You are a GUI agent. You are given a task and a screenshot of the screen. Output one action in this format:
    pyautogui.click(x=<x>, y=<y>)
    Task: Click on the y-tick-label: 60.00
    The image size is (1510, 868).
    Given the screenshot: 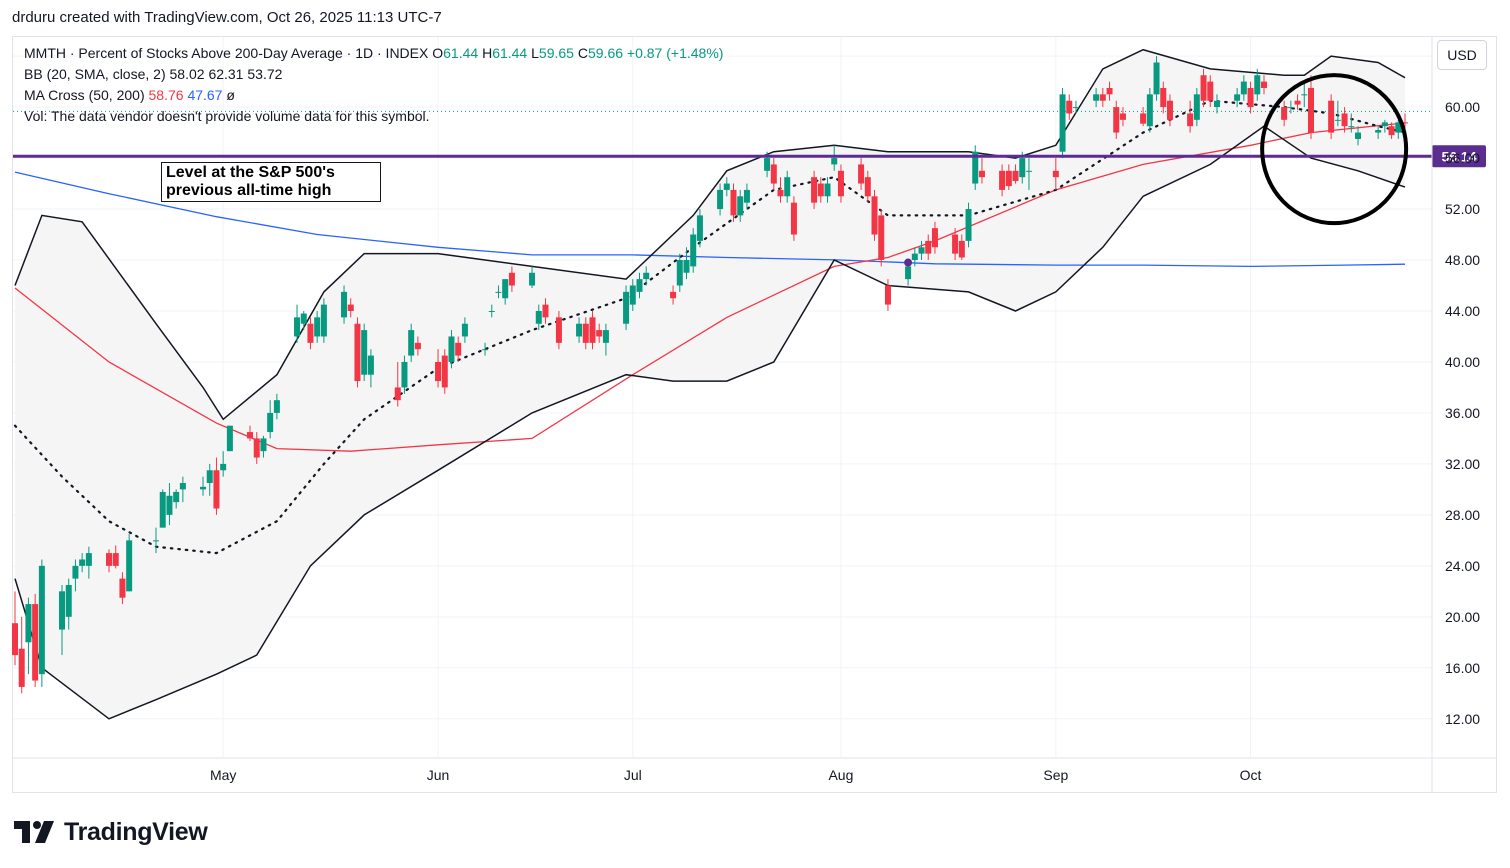 What is the action you would take?
    pyautogui.click(x=1462, y=107)
    